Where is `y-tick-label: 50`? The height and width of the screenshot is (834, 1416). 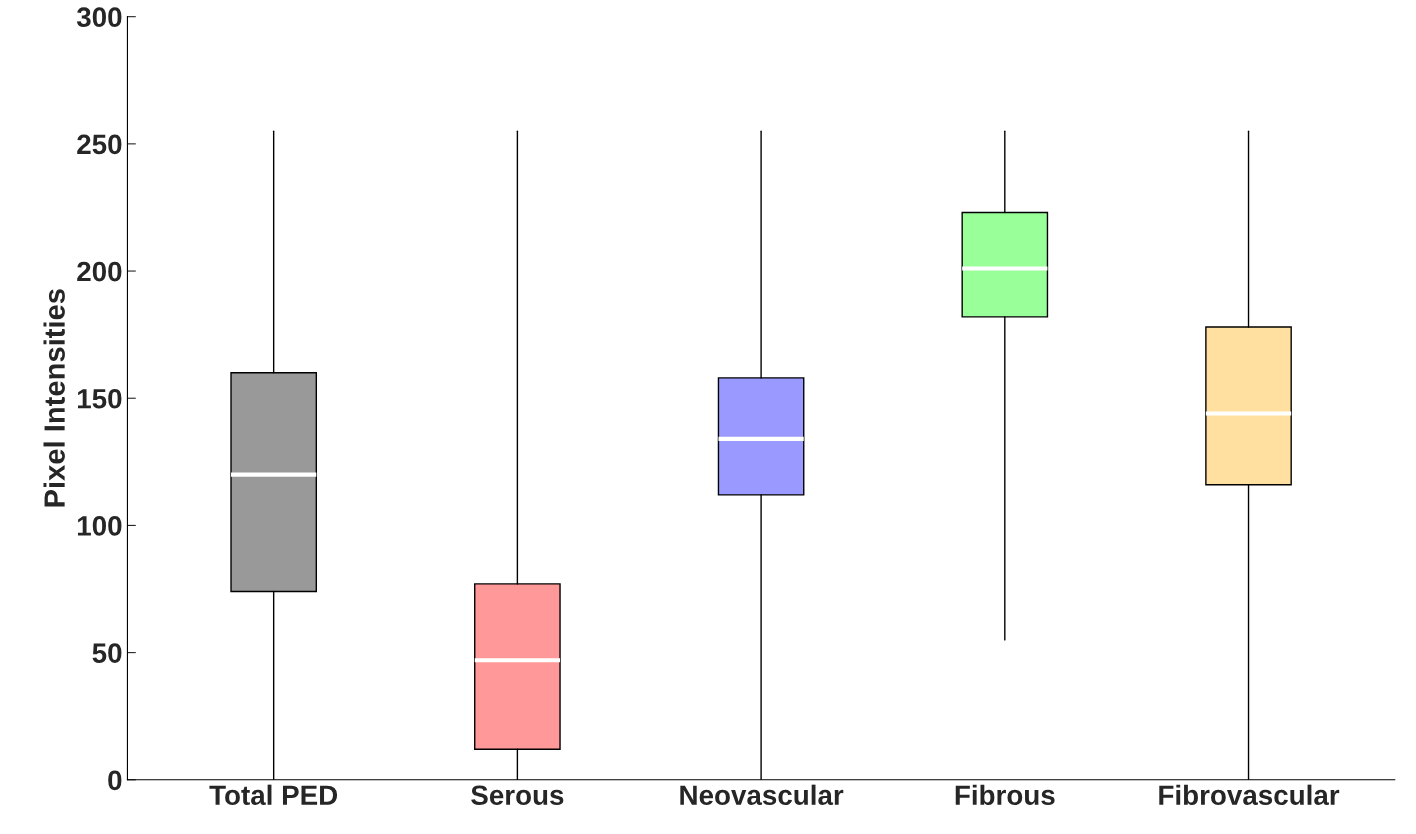
y-tick-label: 50 is located at coordinates (107, 653).